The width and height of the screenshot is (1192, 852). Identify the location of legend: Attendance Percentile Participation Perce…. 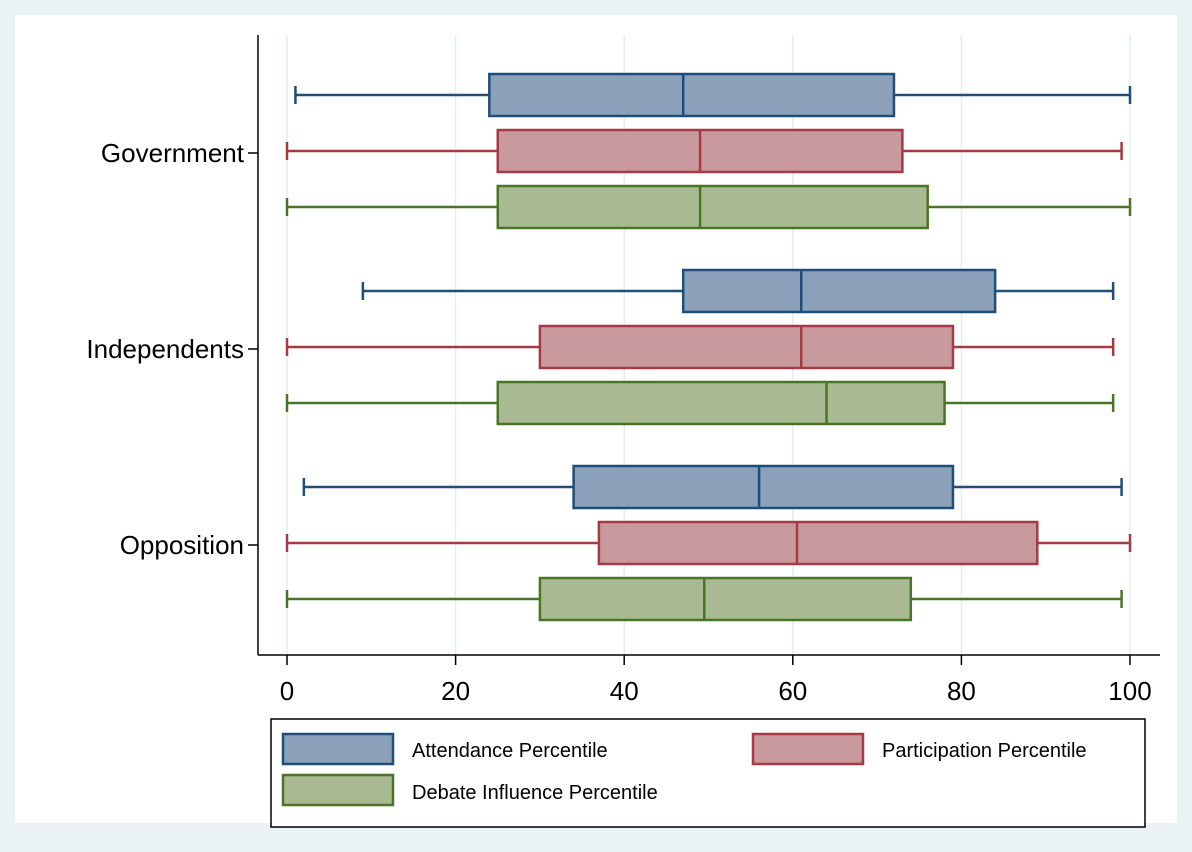
(708, 773).